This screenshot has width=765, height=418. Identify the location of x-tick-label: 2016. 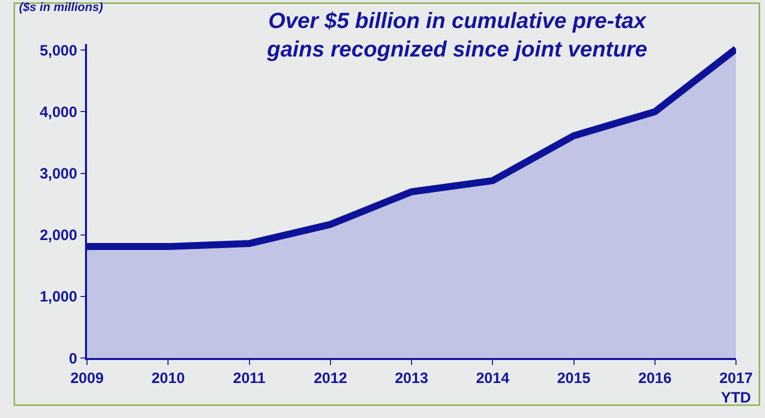
(655, 378).